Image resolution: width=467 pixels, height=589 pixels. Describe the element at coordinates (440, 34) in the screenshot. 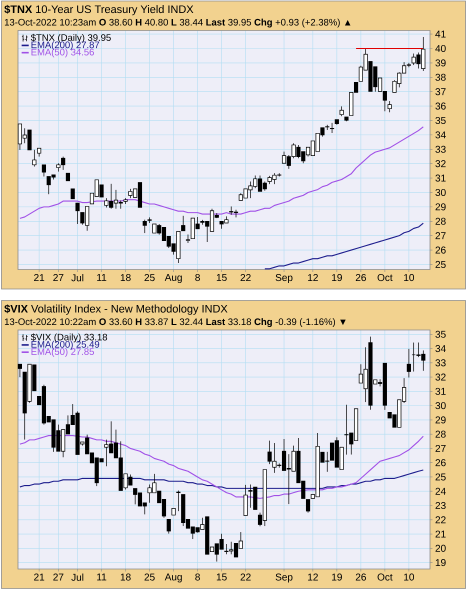

I see `y-tick-label: 41` at that location.